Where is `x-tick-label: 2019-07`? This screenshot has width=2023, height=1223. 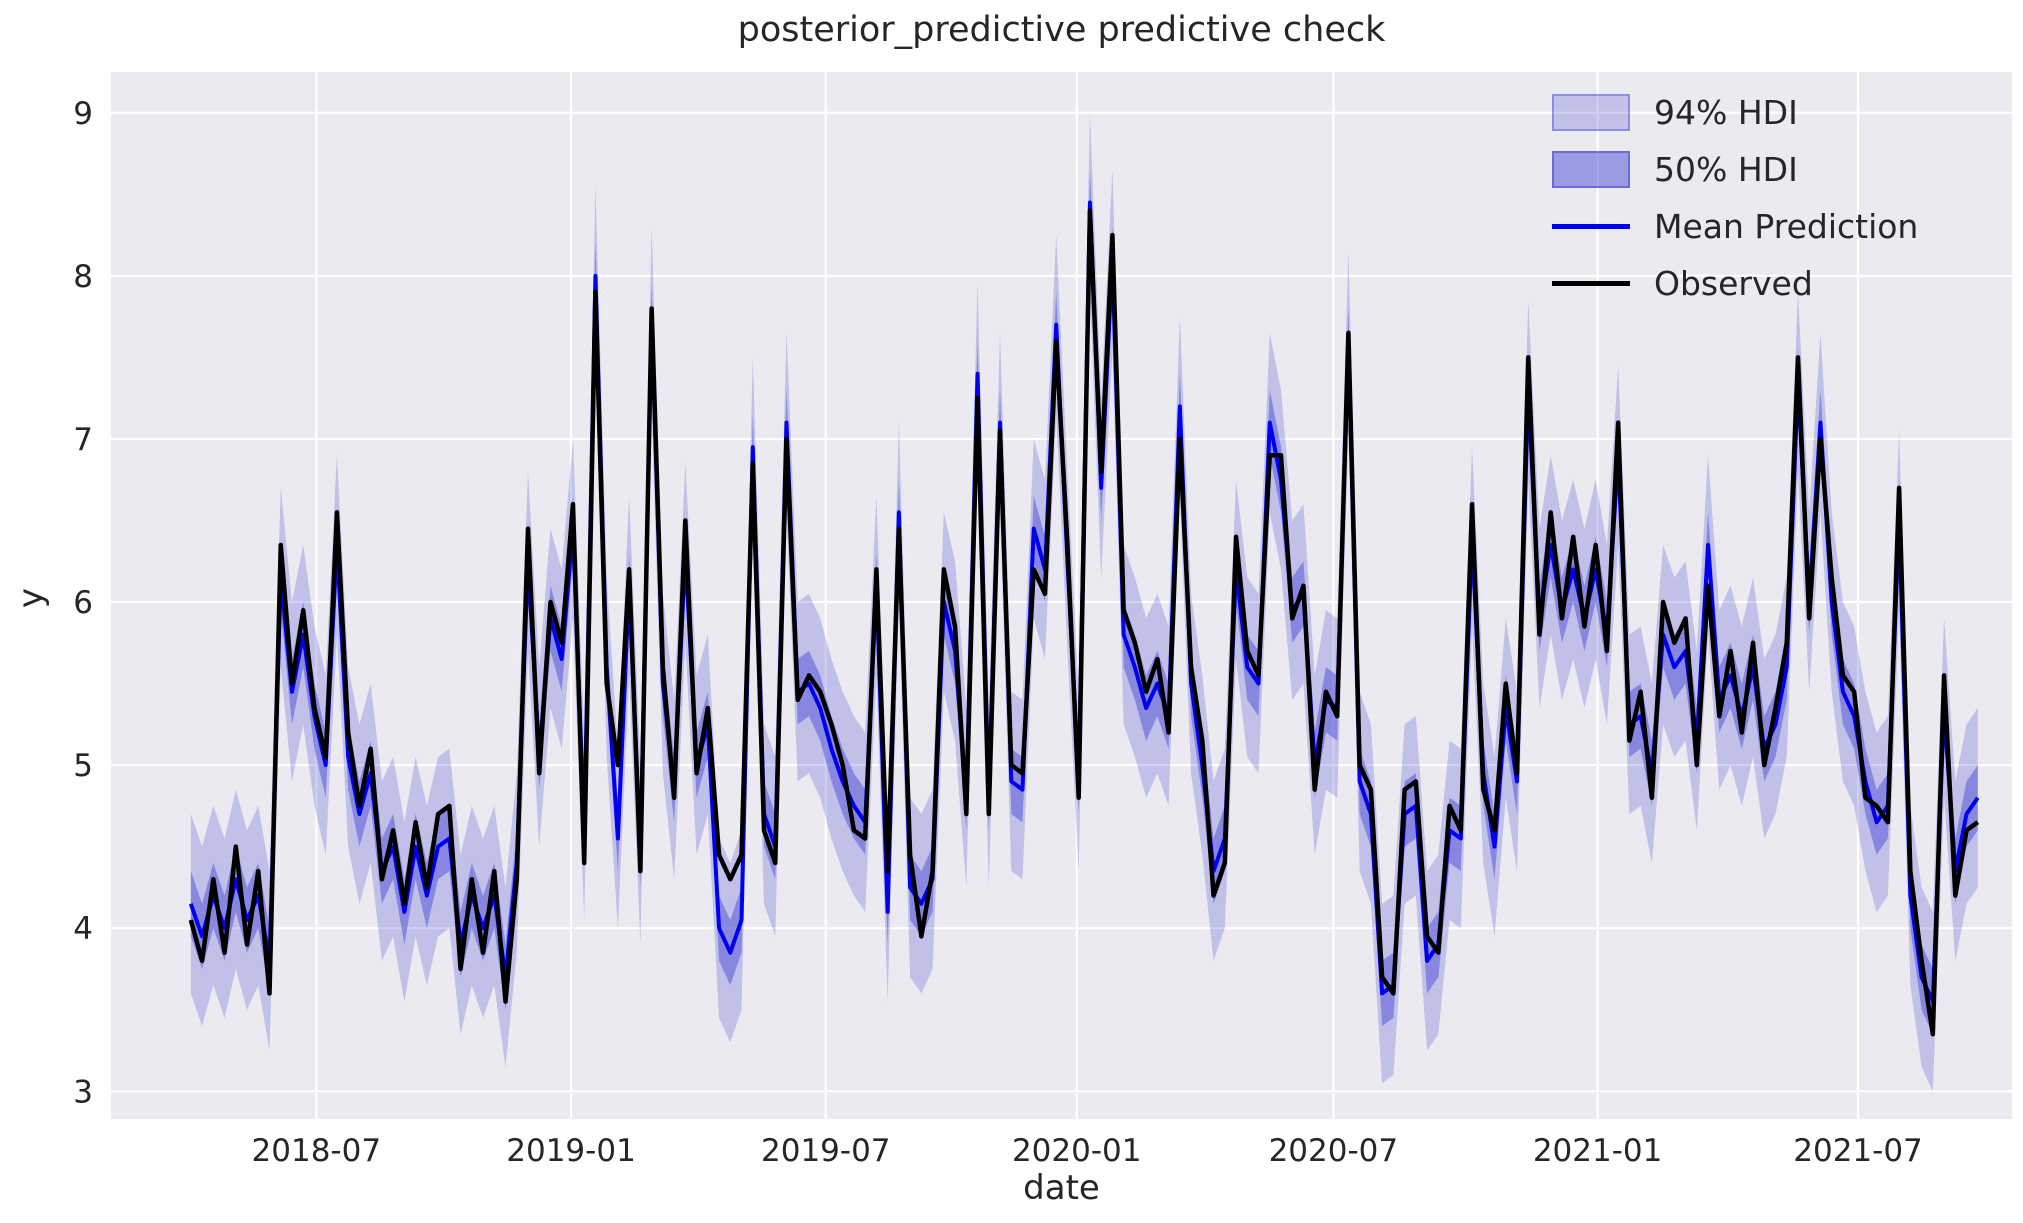
x-tick-label: 2019-07 is located at coordinates (826, 1151).